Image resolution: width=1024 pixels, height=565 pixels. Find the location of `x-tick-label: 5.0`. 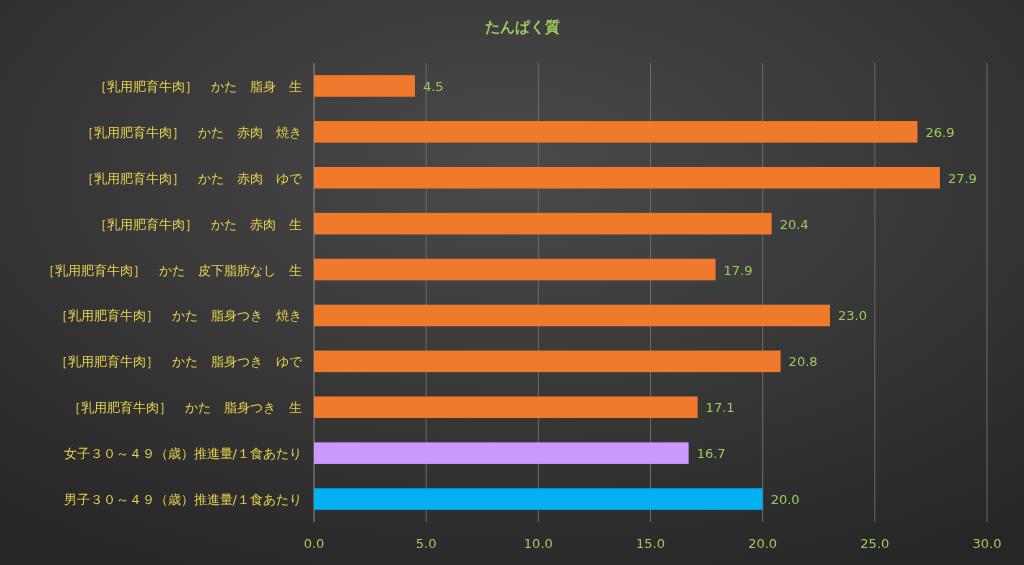

x-tick-label: 5.0 is located at coordinates (426, 543).